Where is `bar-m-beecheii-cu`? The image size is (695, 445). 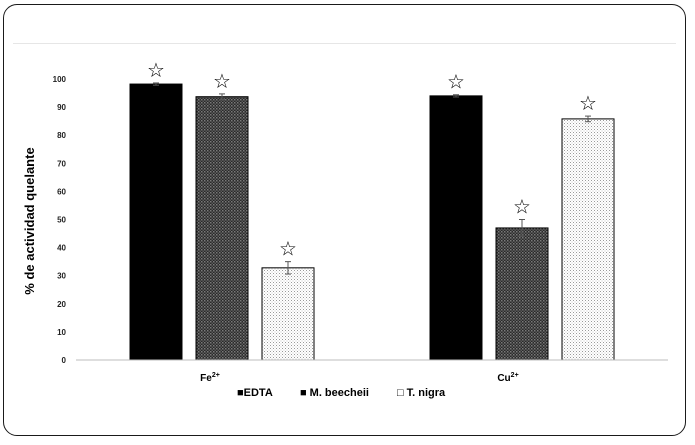 bar-m-beecheii-cu is located at coordinates (522, 294).